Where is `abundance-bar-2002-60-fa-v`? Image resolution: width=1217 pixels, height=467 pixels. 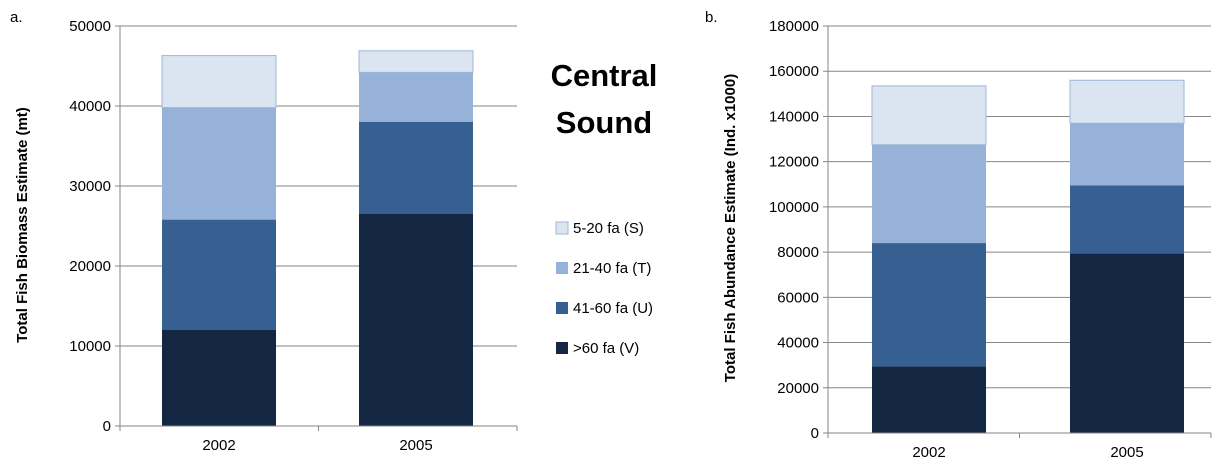
abundance-bar-2002-60-fa-v is located at coordinates (929, 399).